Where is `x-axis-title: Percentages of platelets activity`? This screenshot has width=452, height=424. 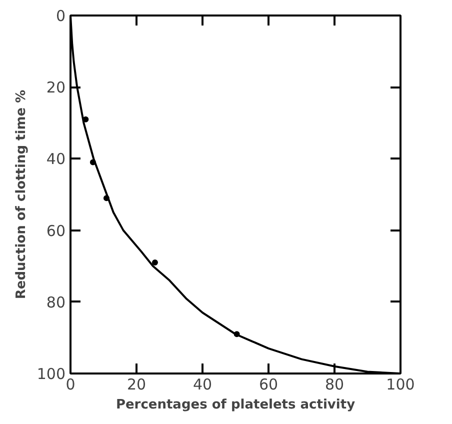 x-axis-title: Percentages of platelets activity is located at coordinates (236, 405).